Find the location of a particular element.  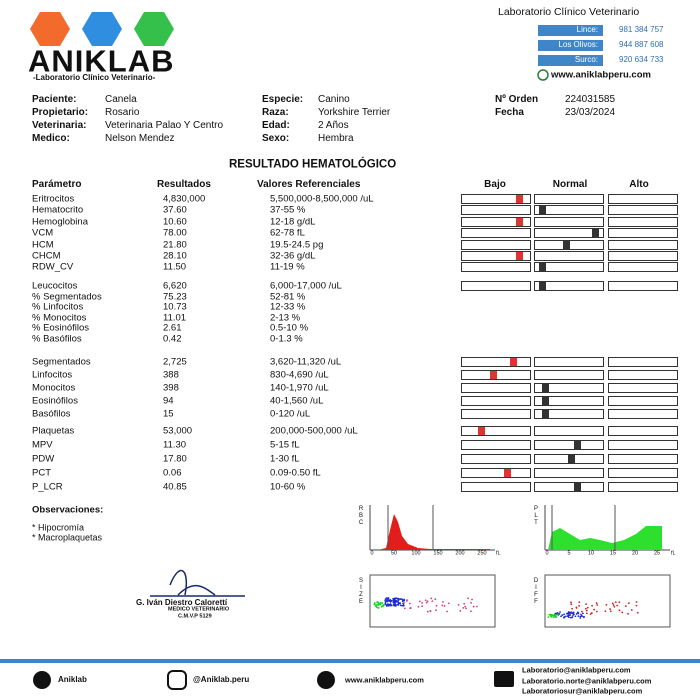

result-value: 6,620 is located at coordinates (175, 286).